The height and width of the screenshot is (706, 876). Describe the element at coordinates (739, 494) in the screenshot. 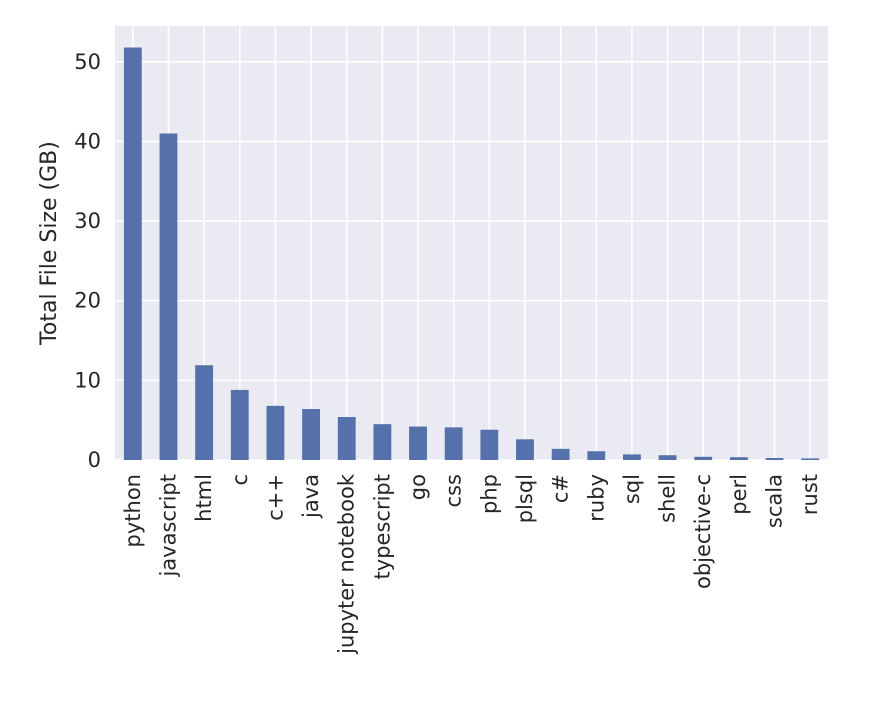

I see `x-tick-label: perl` at that location.